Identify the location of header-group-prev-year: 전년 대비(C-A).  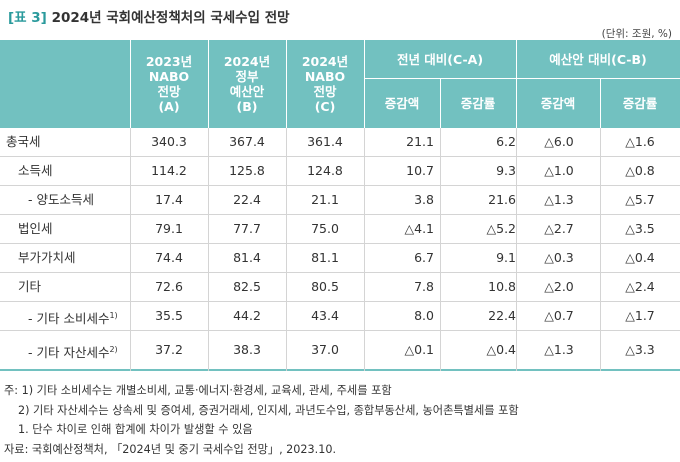
(440, 59).